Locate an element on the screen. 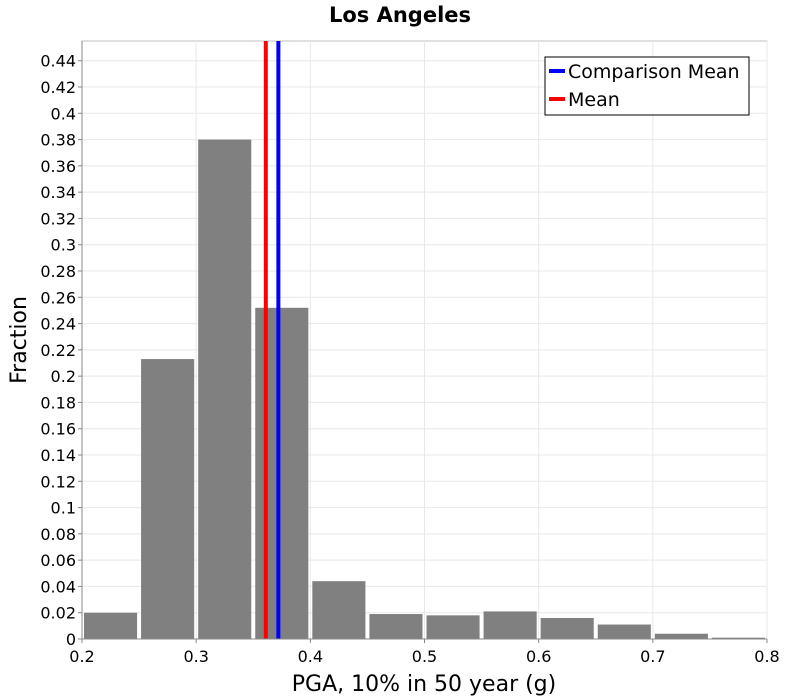 Image resolution: width=800 pixels, height=700 pixels. legend-label: Mean is located at coordinates (594, 100).